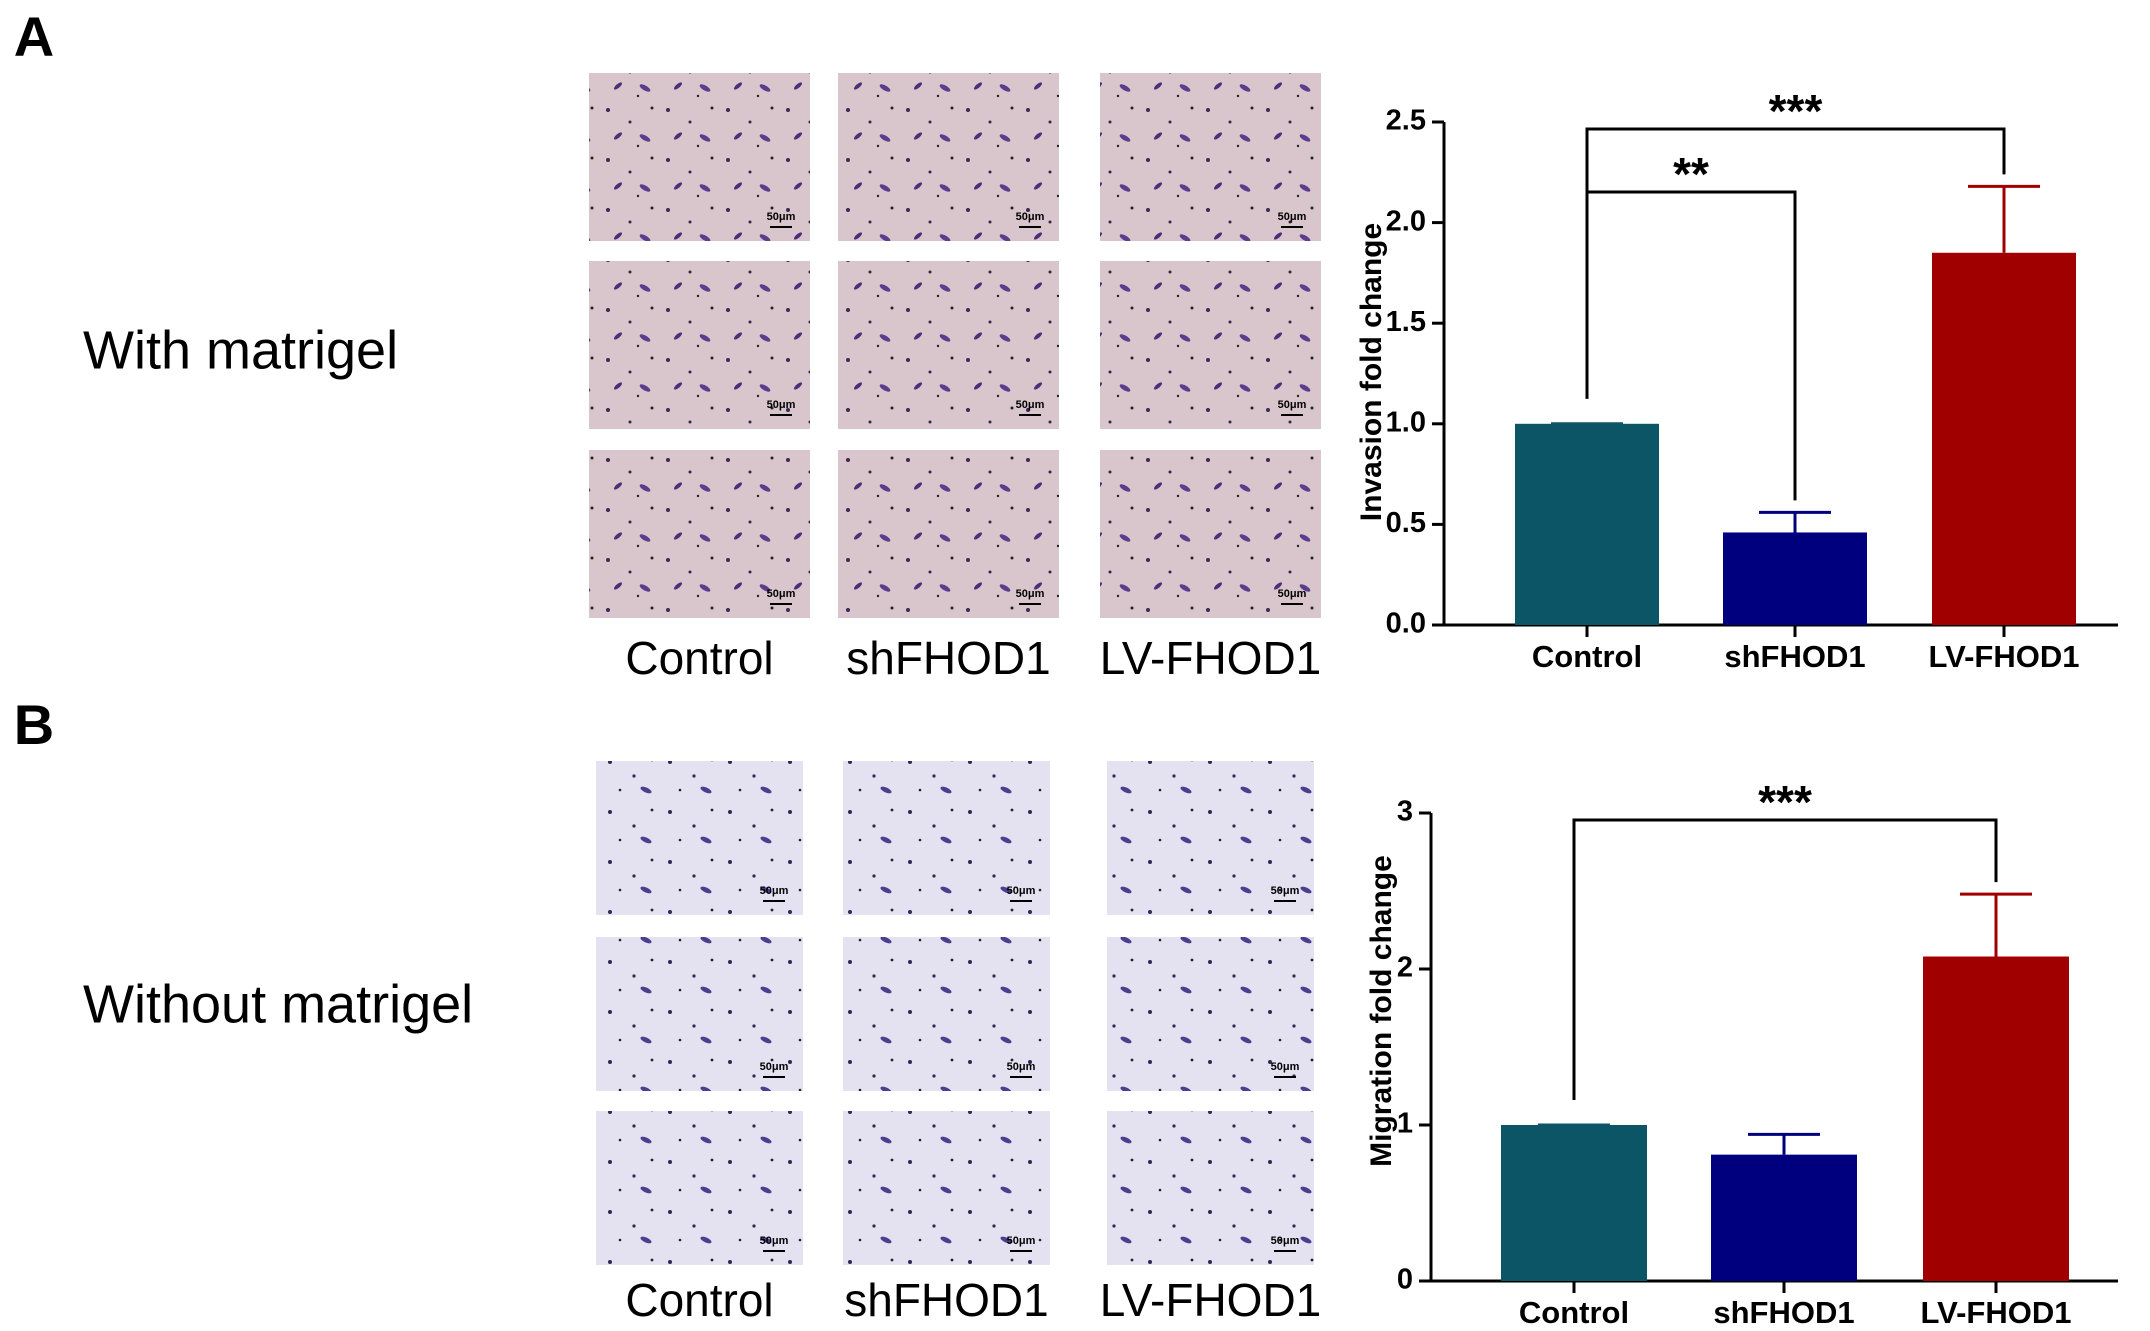 The height and width of the screenshot is (1331, 2150). I want to click on y-tick-label: 1.5, so click(1406, 322).